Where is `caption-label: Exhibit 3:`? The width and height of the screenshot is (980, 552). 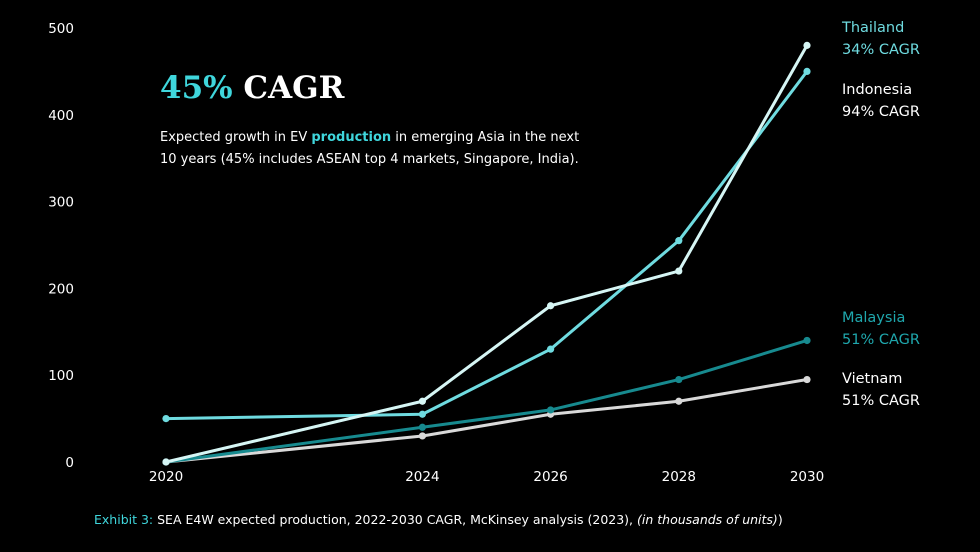
caption-label: Exhibit 3: is located at coordinates (124, 519).